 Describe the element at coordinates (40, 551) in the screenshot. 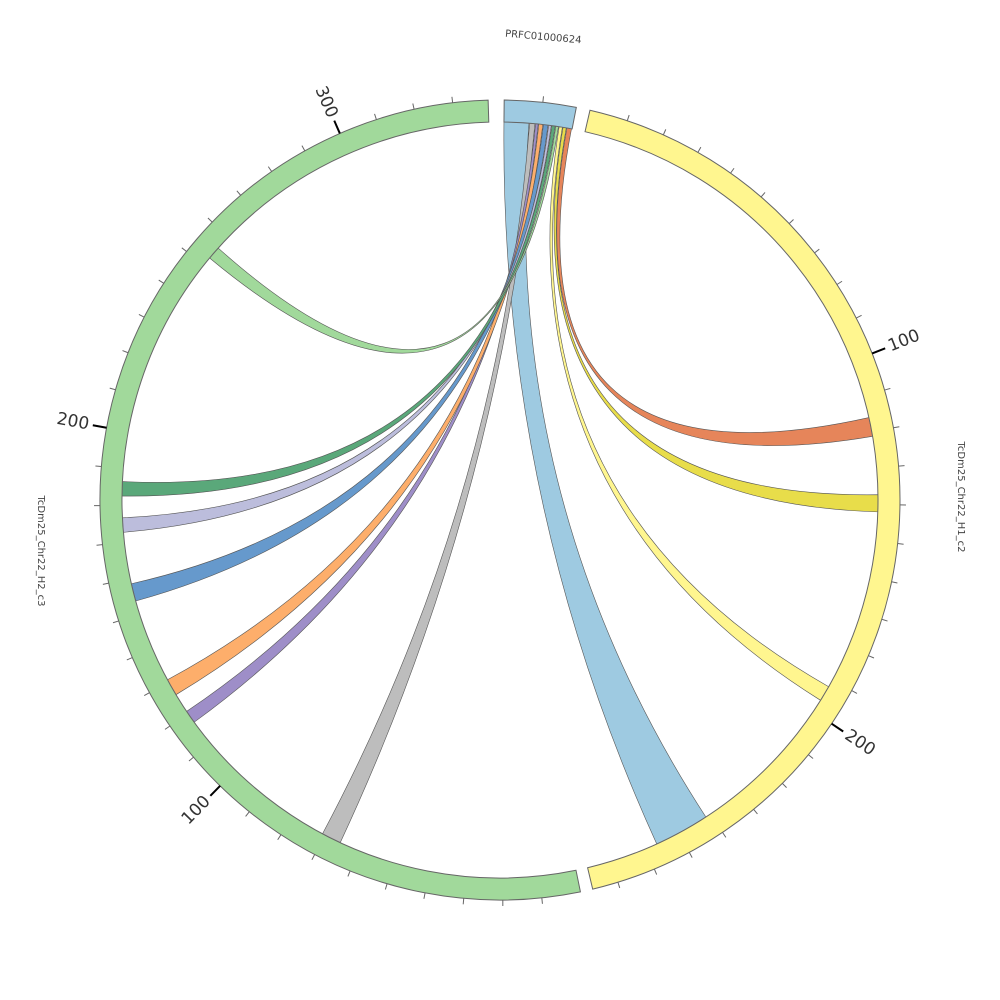

I see `segment-label: TcDm25_Chr22_H2_c3` at that location.